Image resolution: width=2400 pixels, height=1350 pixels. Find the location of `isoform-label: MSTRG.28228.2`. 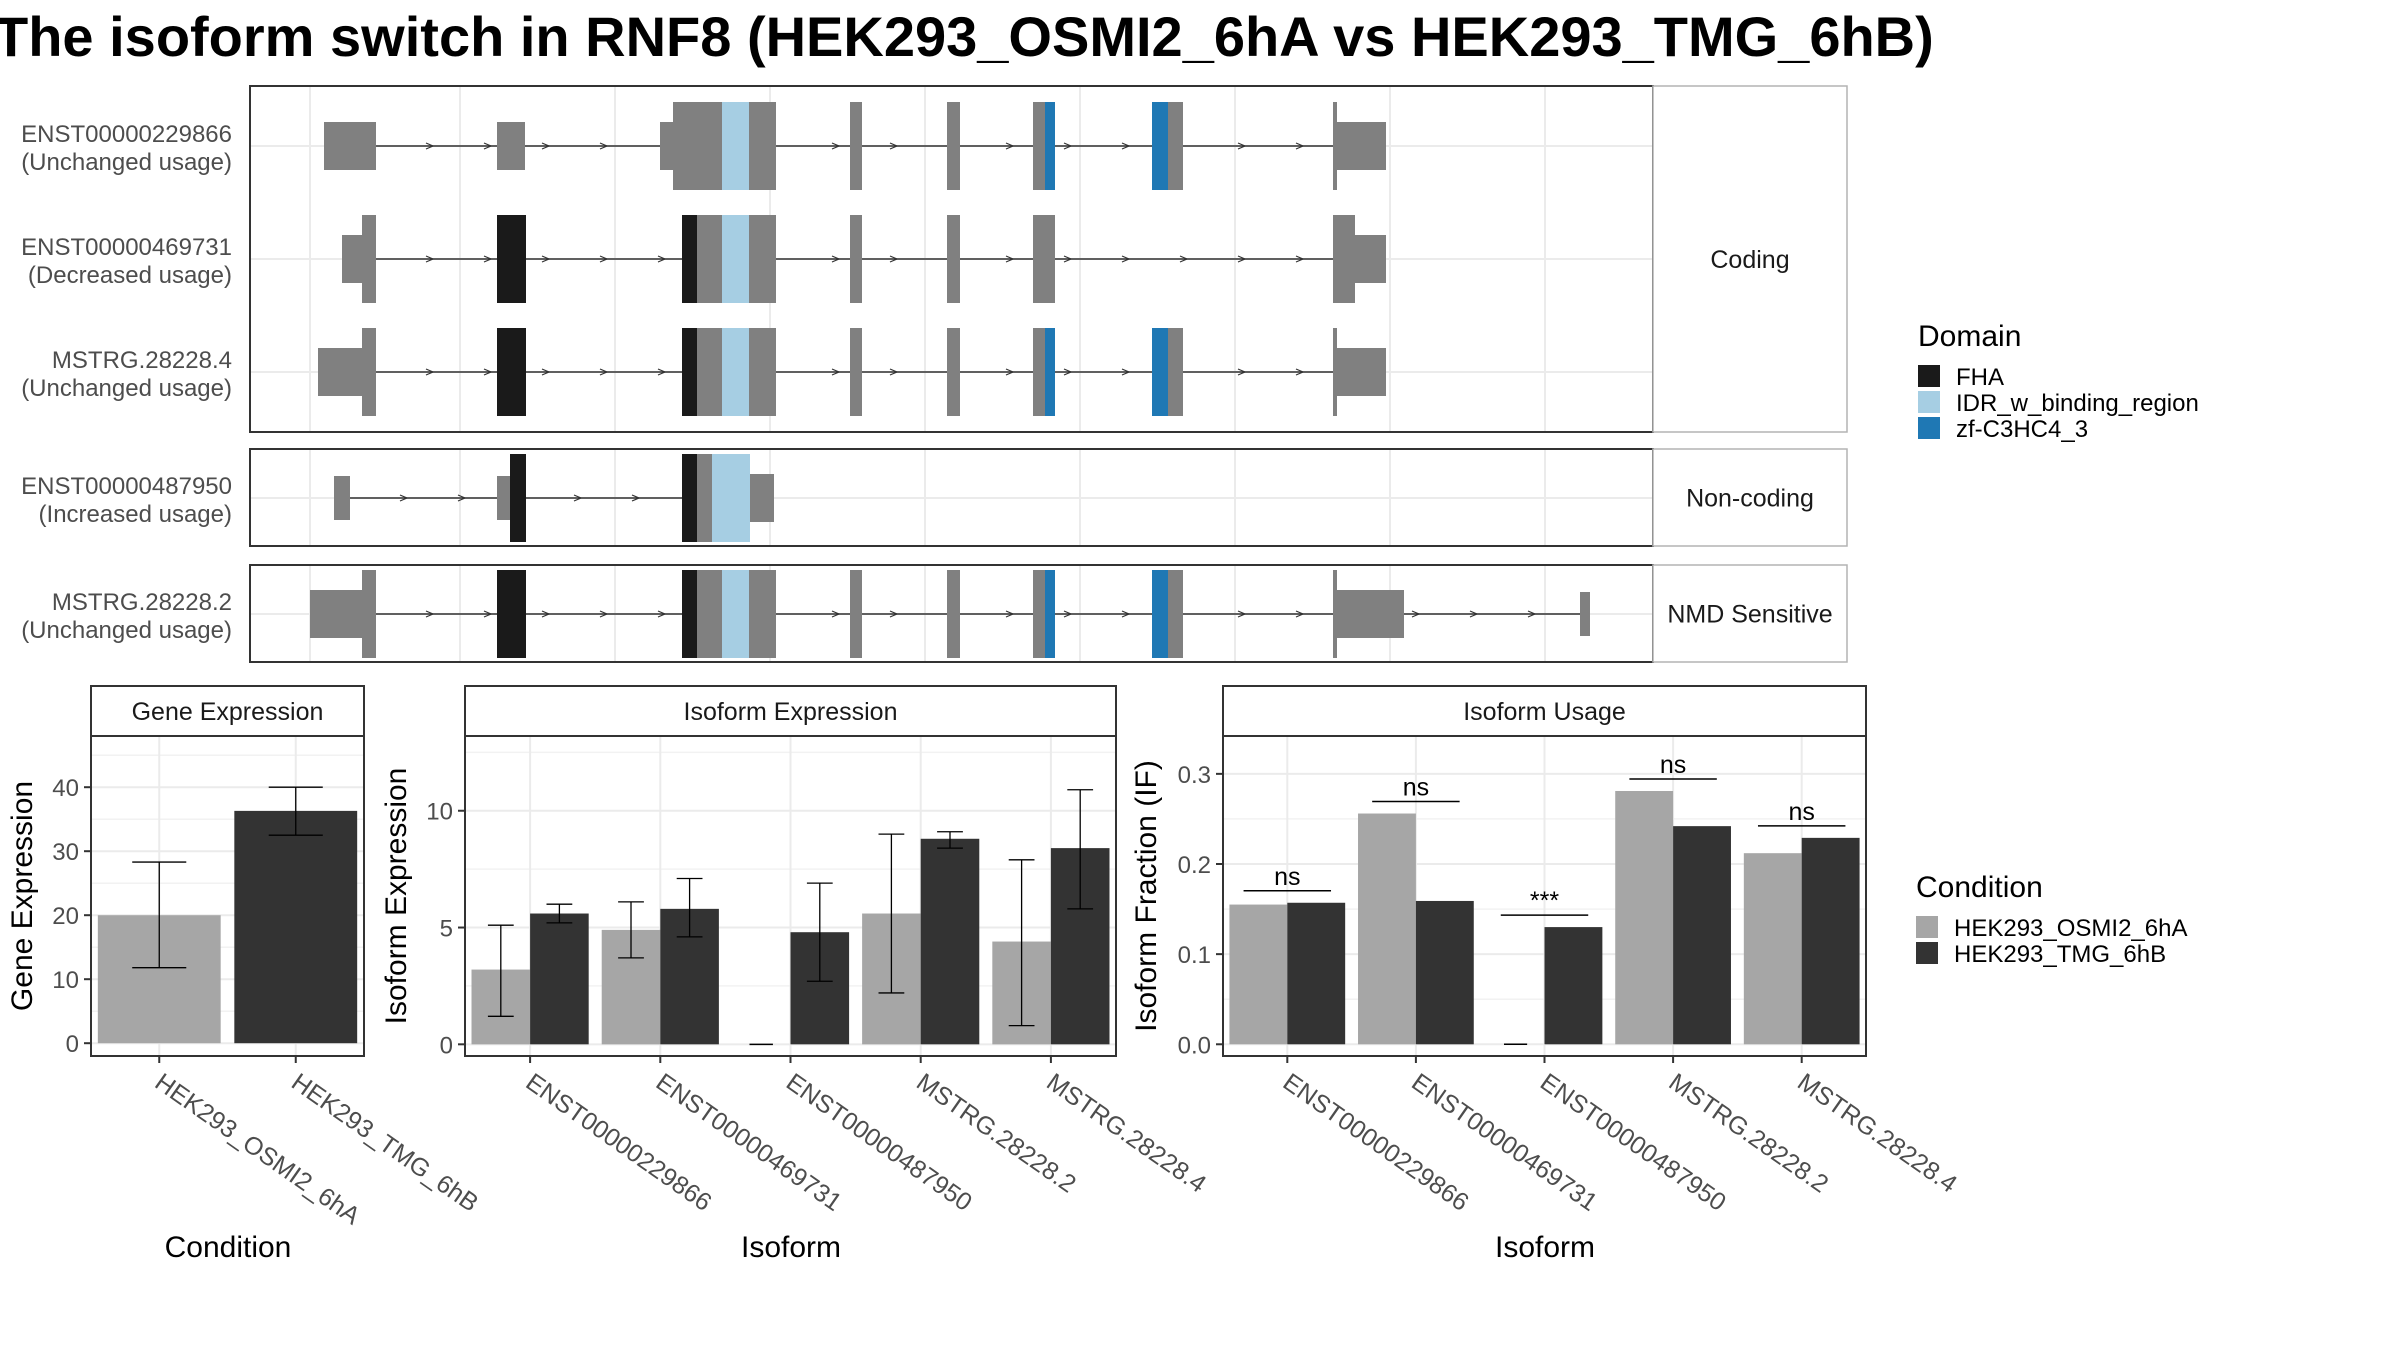

isoform-label: MSTRG.28228.2 is located at coordinates (142, 602).